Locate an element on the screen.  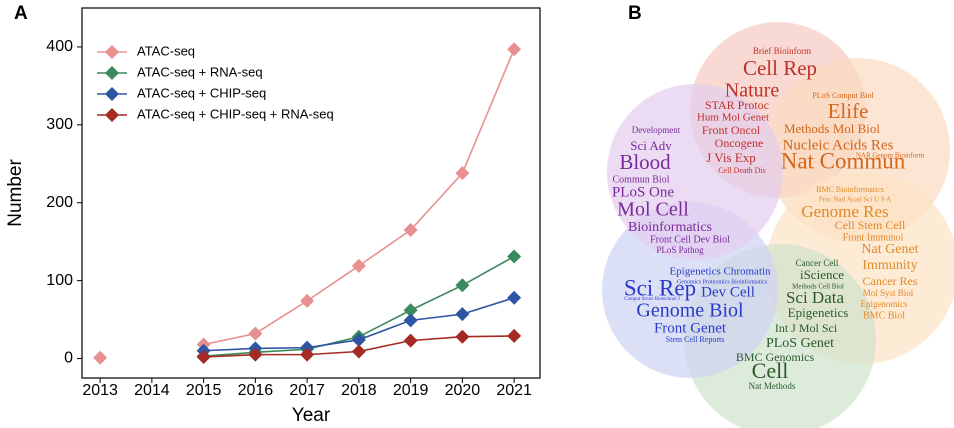
word: Epigenetics is located at coordinates (818, 312).